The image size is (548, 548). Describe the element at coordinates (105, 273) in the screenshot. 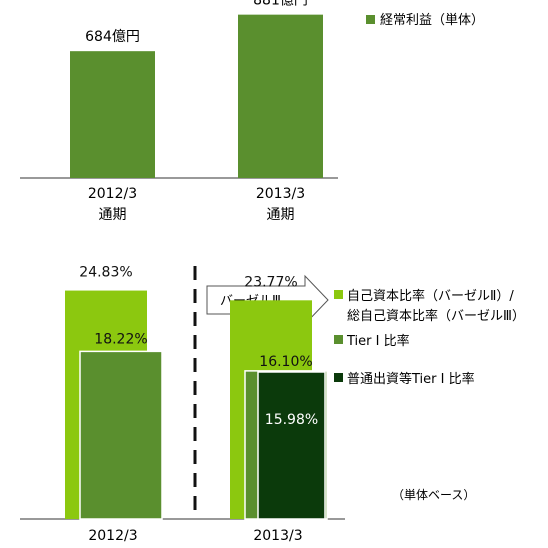

I see `bottom-bar-label-g1-s1: 24.83%` at that location.